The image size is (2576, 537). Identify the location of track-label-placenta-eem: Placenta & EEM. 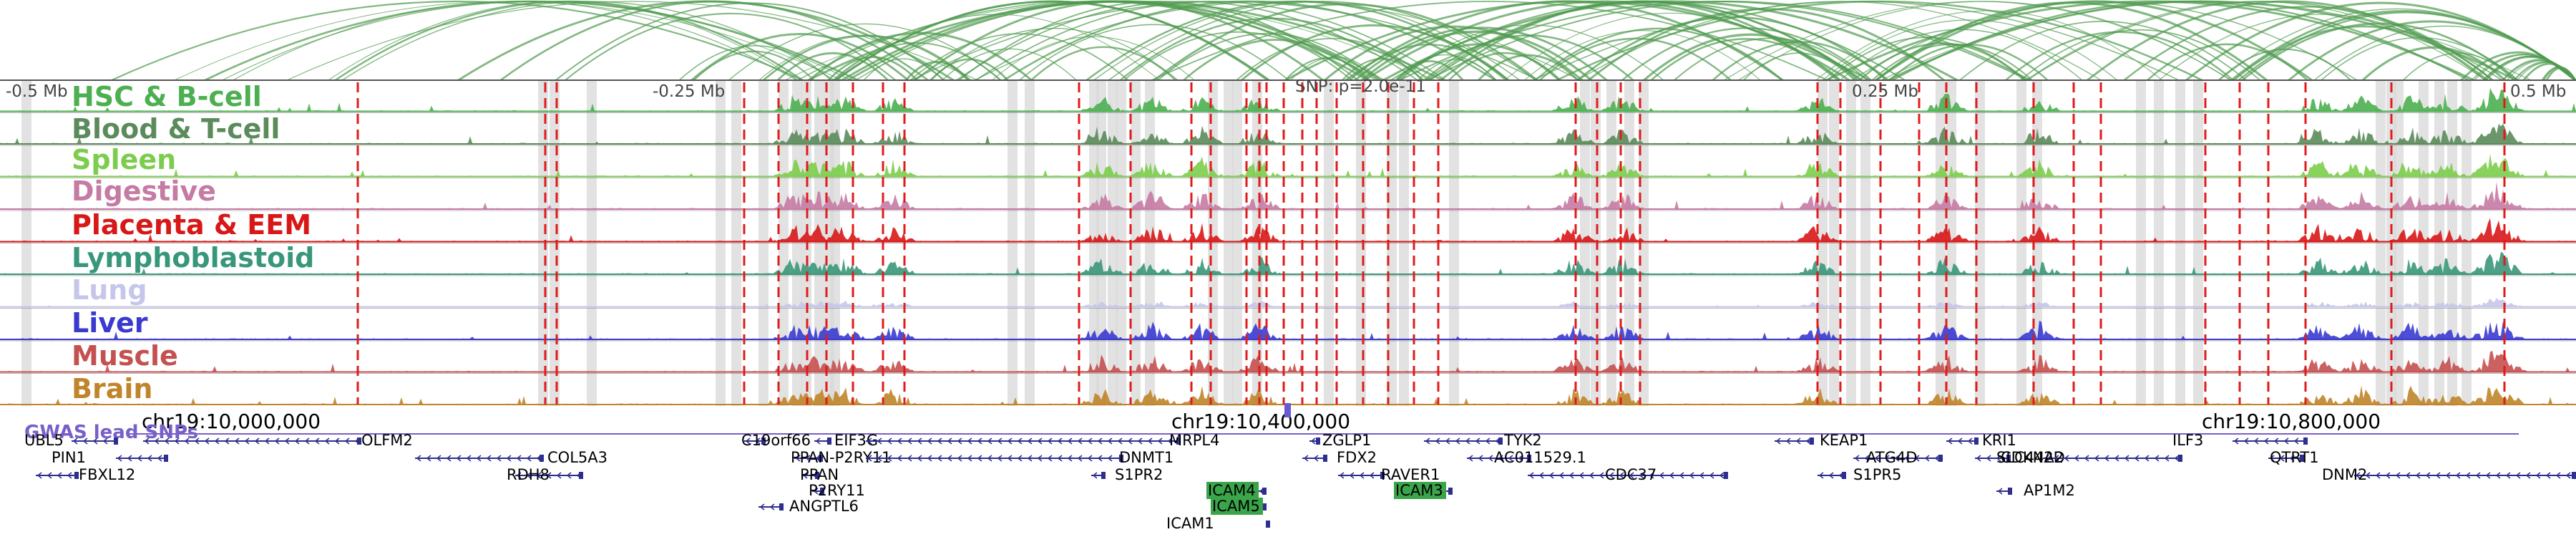
(191, 225).